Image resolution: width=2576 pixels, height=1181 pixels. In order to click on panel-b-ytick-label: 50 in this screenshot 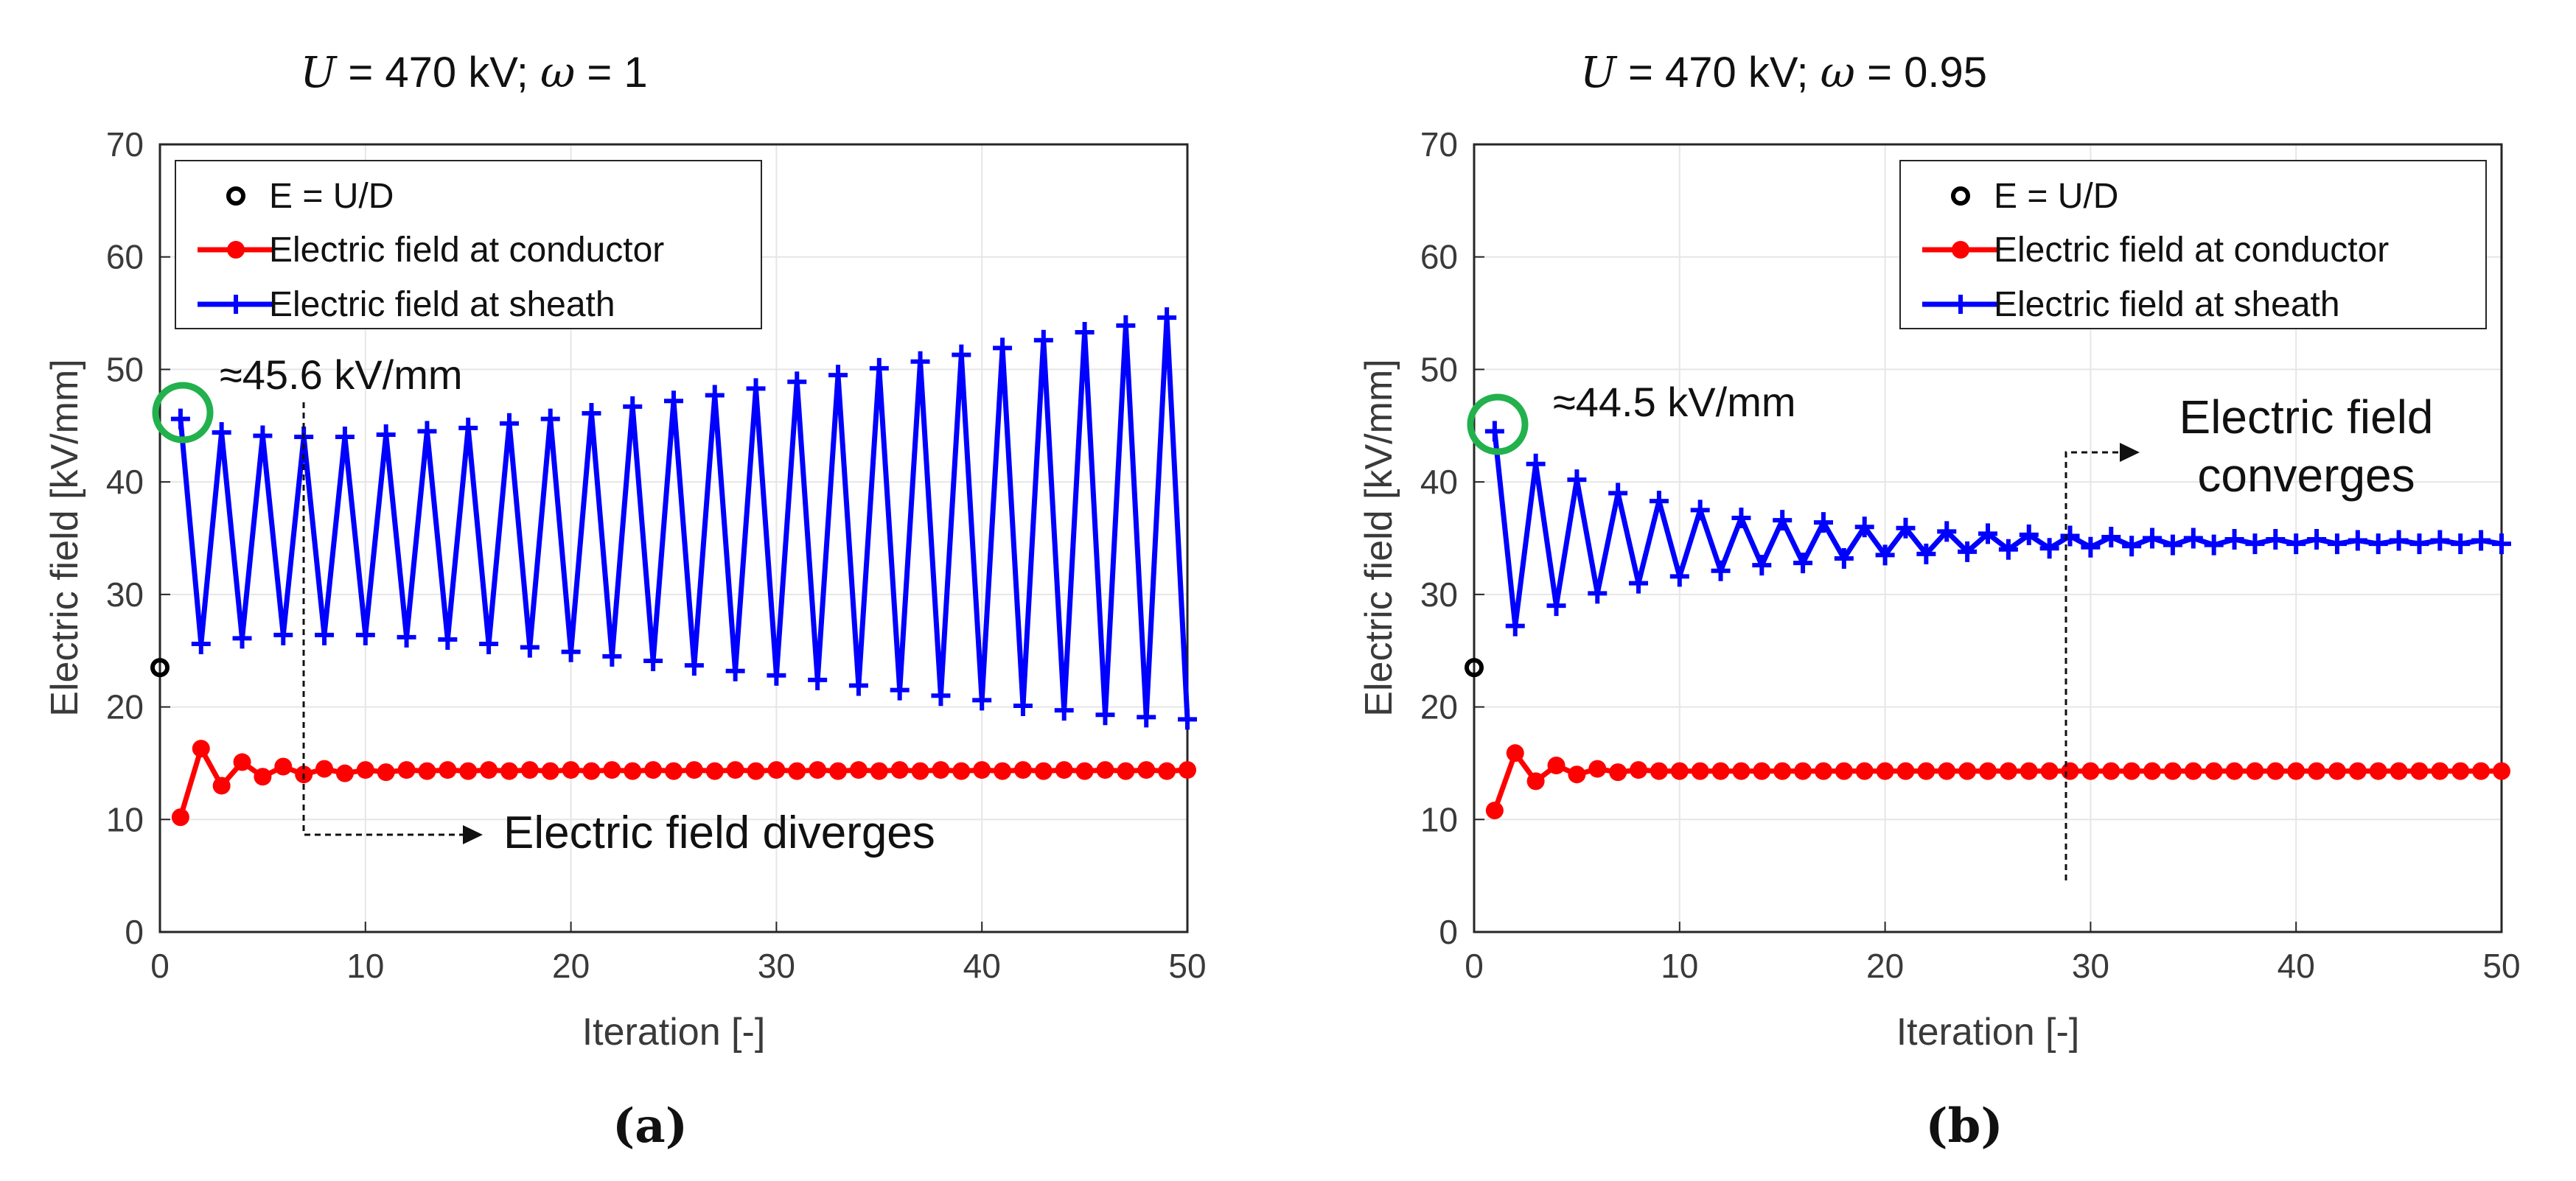, I will do `click(1439, 369)`.